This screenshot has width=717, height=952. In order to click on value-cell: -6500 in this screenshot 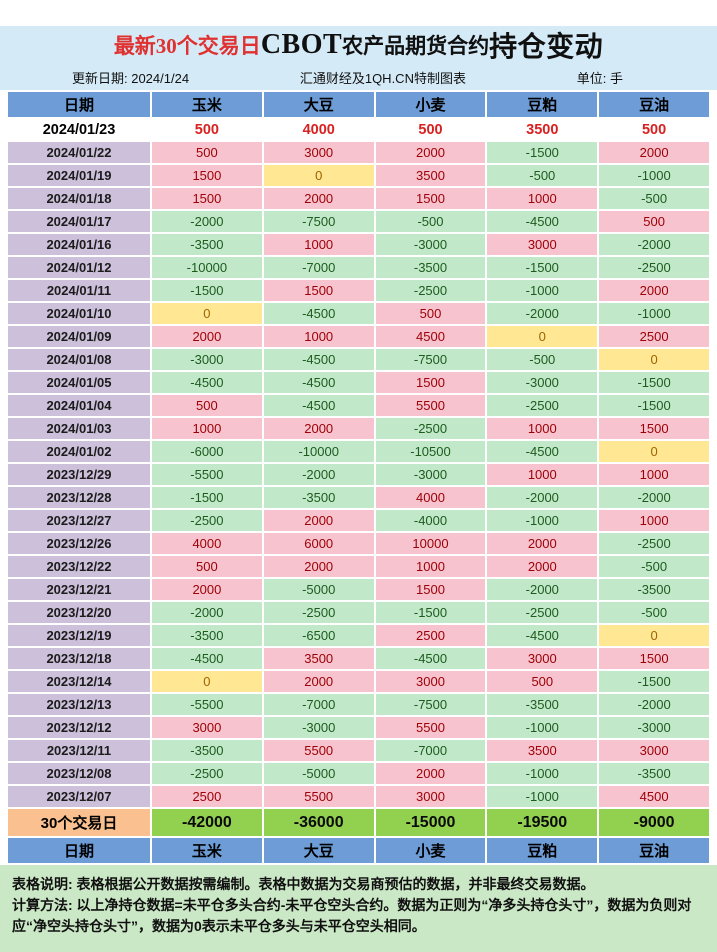, I will do `click(318, 635)`.